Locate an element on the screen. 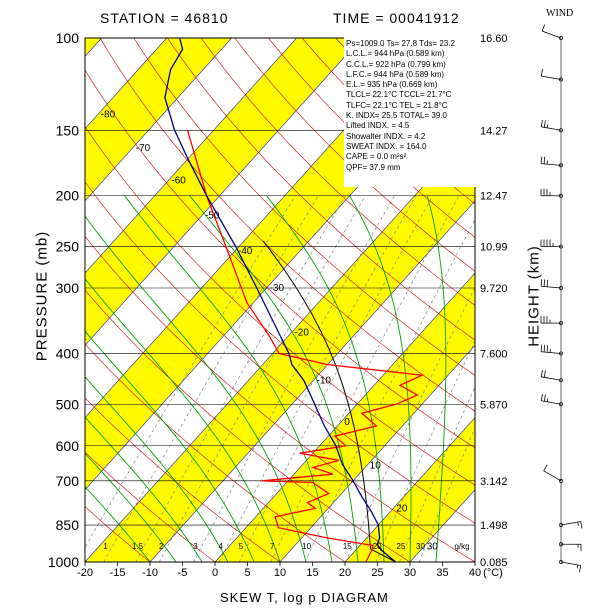 The width and height of the screenshot is (600, 613). stats-line: QPF= 37.9 mm is located at coordinates (373, 167).